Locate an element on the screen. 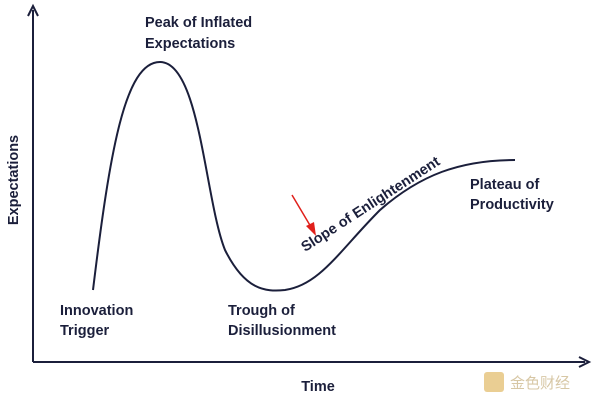 The height and width of the screenshot is (402, 600). y-axis-label: Expectations is located at coordinates (14, 180).